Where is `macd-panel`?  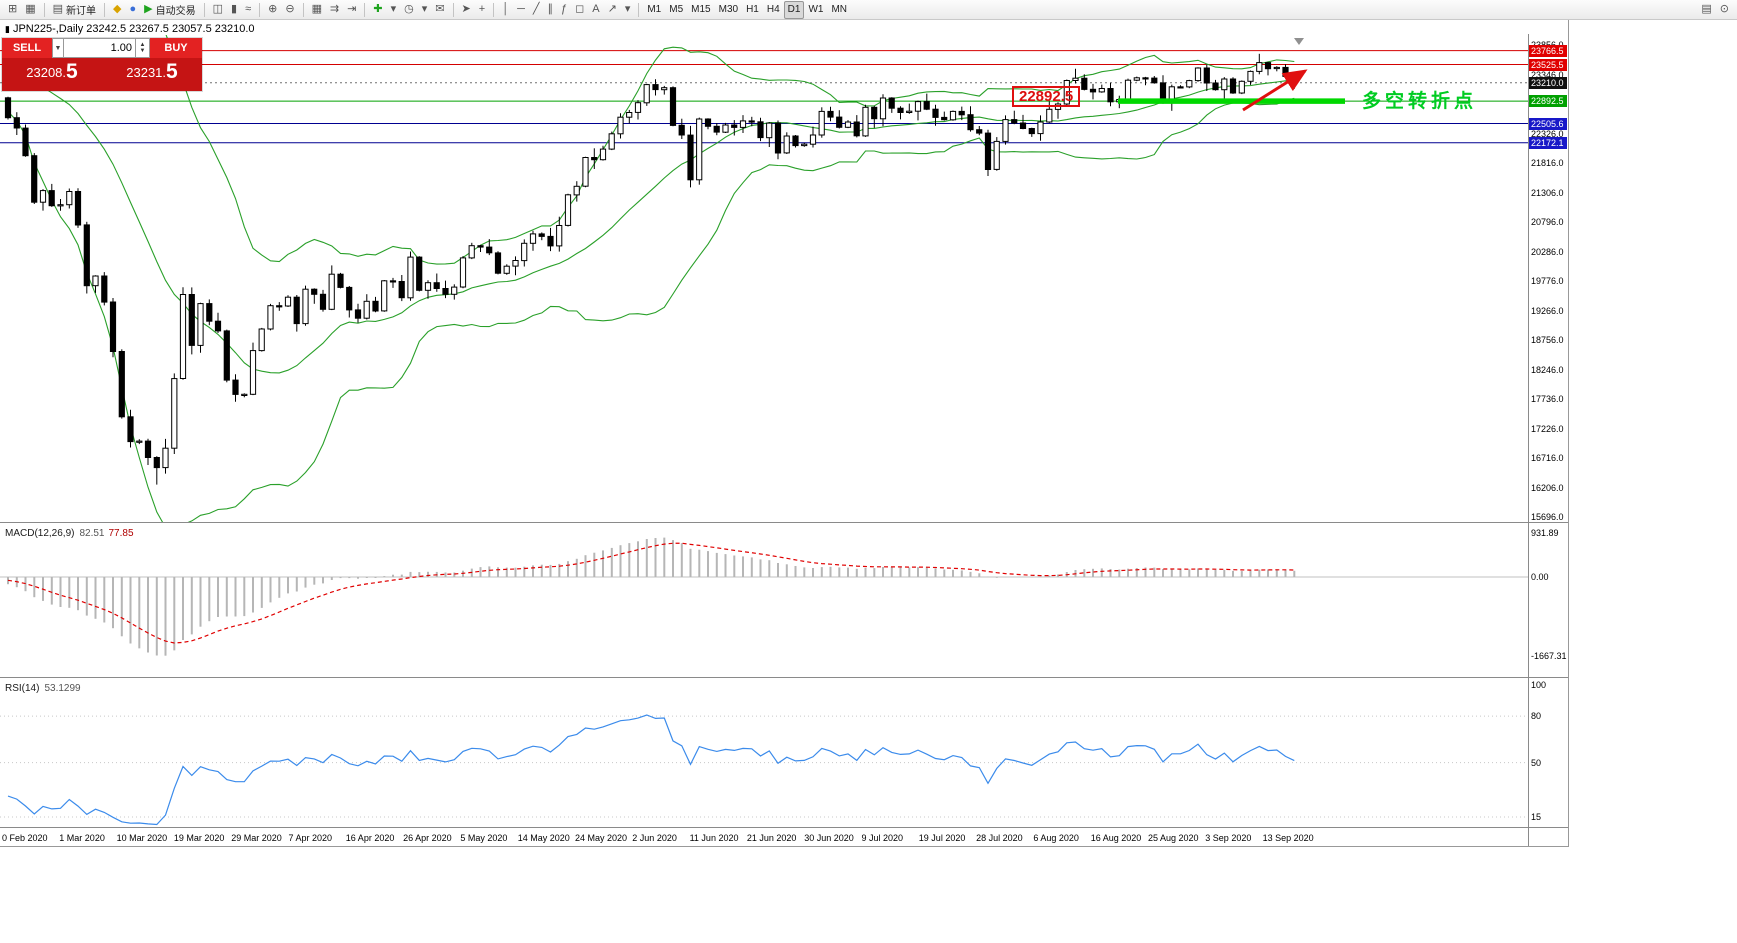 macd-panel is located at coordinates (784, 601).